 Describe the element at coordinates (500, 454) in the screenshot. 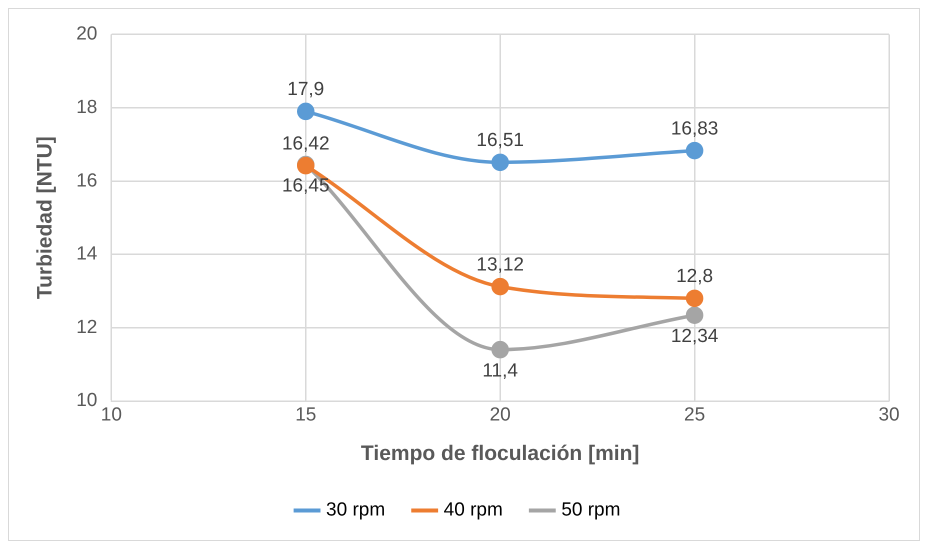

I see `x-axis-title: Tiempo de floculación [min]` at that location.